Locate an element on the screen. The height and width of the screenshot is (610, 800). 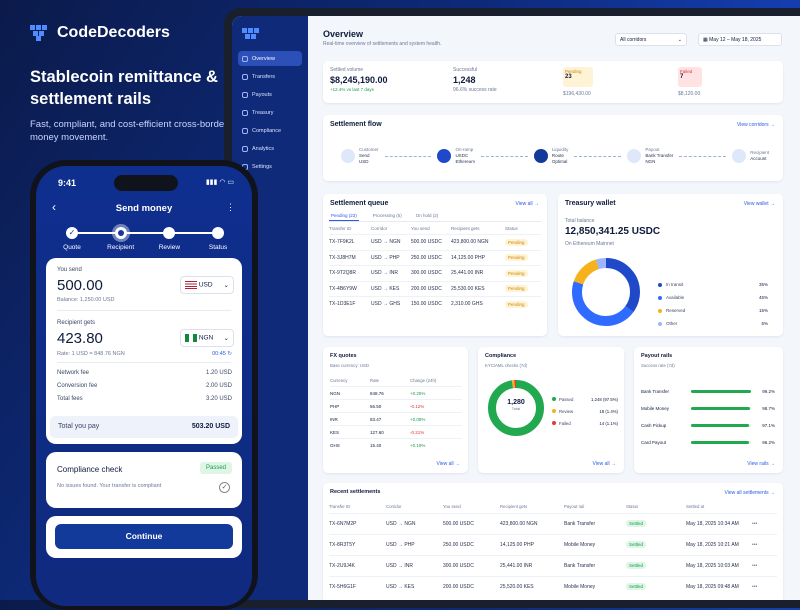
legend-item: Available 45% is located at coordinates (713, 297).